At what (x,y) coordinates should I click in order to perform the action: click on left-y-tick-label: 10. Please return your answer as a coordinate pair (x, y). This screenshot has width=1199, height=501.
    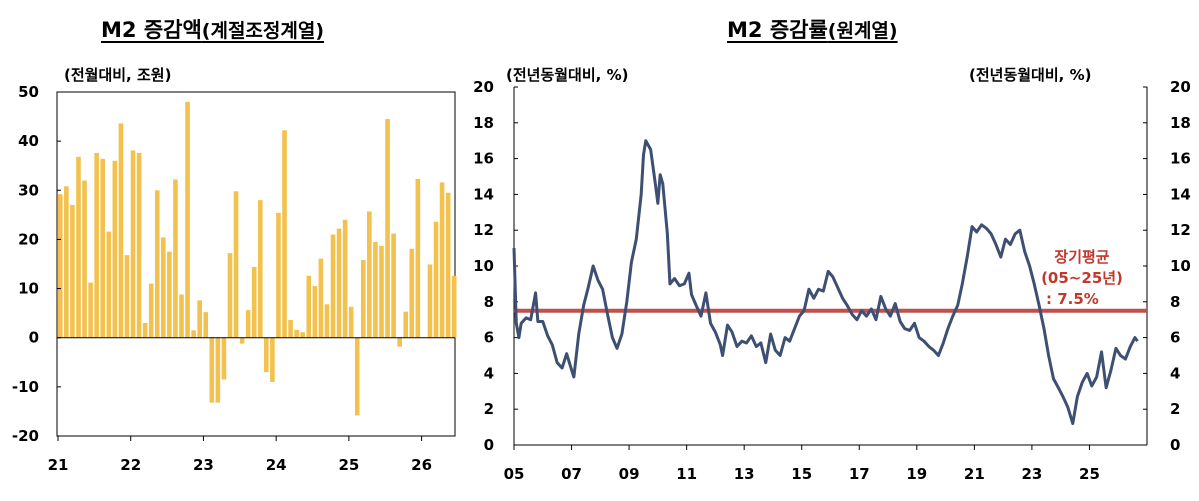
    Looking at the image, I should click on (28, 289).